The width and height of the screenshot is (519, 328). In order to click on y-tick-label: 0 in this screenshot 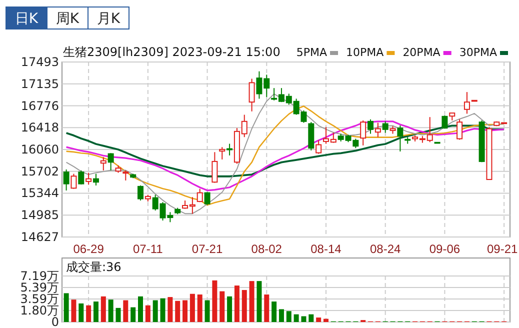, I will do `click(55, 321)`.